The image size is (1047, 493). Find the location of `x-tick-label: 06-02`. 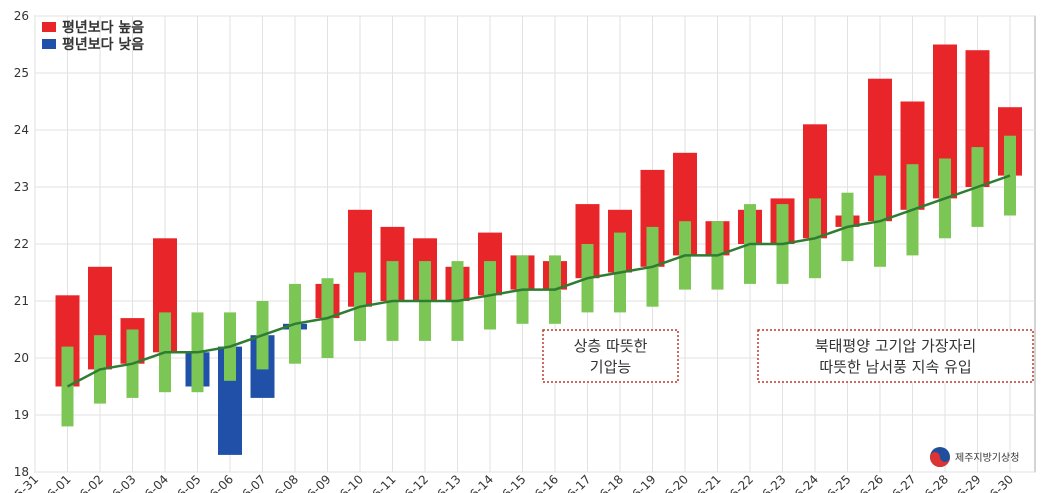

x-tick-label: 06-02 is located at coordinates (89, 482).